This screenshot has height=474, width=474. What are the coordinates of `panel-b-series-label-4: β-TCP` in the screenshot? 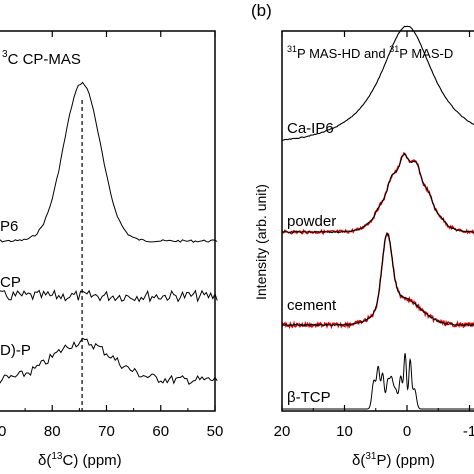 It's located at (309, 397).